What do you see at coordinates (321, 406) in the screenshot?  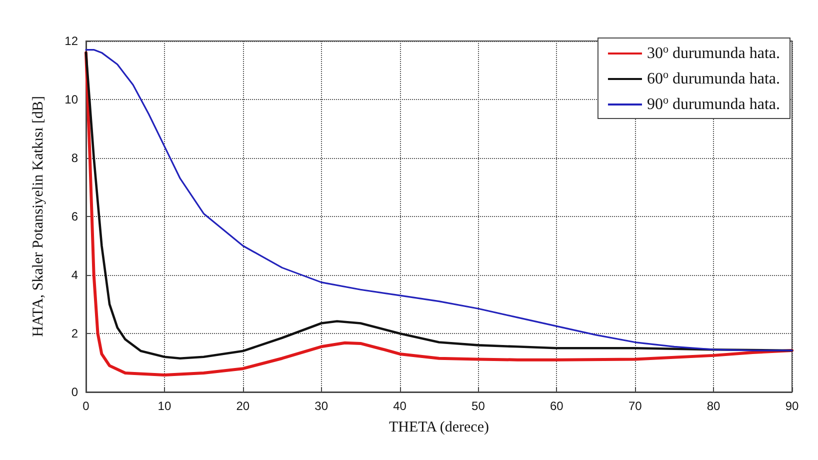 I see `x-tick-label: 30` at bounding box center [321, 406].